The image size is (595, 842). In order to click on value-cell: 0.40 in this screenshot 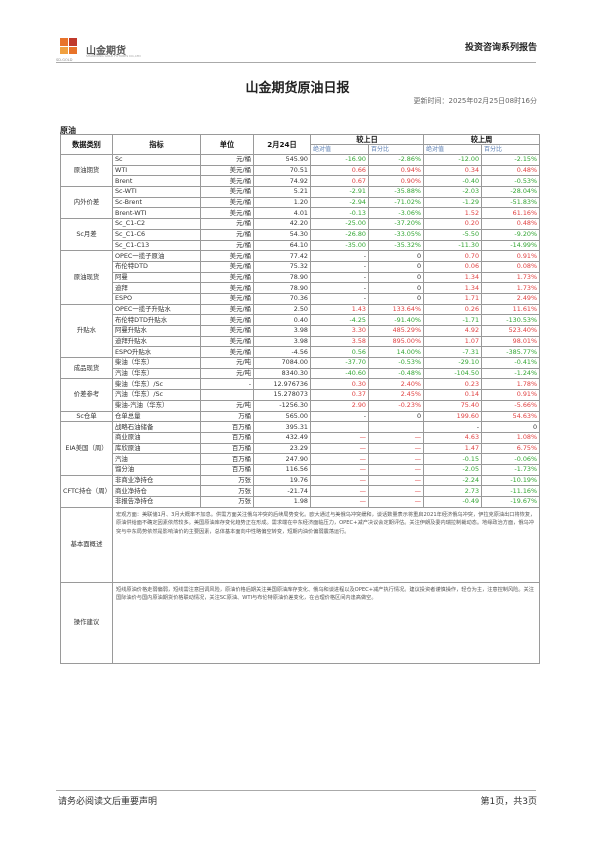, I will do `click(282, 320)`.